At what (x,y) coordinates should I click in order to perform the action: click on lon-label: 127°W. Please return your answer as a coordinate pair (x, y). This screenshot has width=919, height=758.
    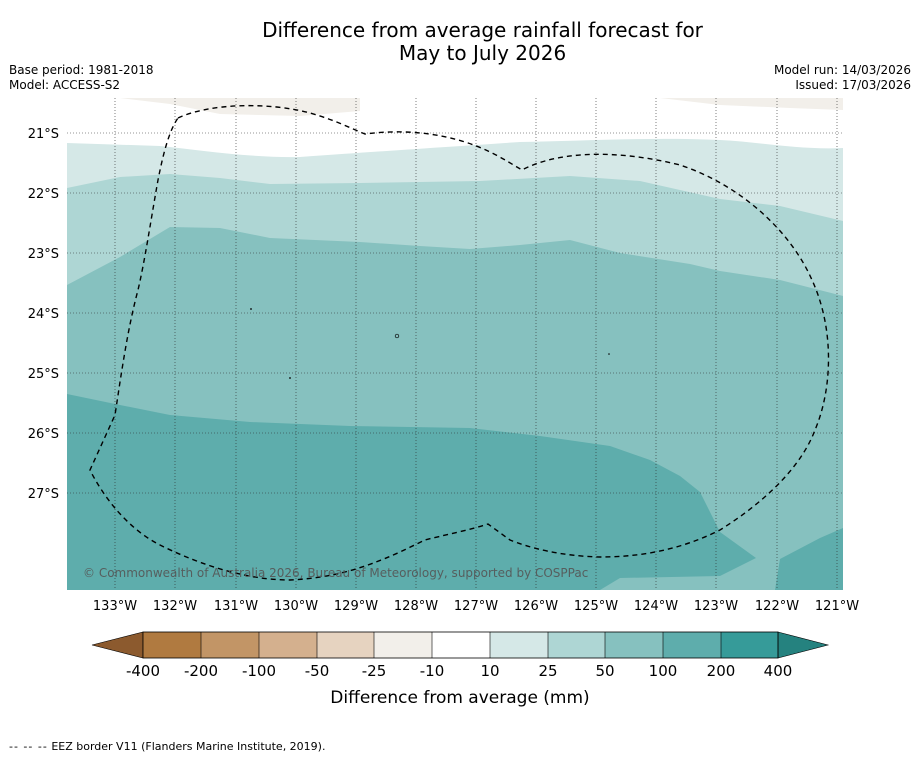
    Looking at the image, I should click on (476, 606).